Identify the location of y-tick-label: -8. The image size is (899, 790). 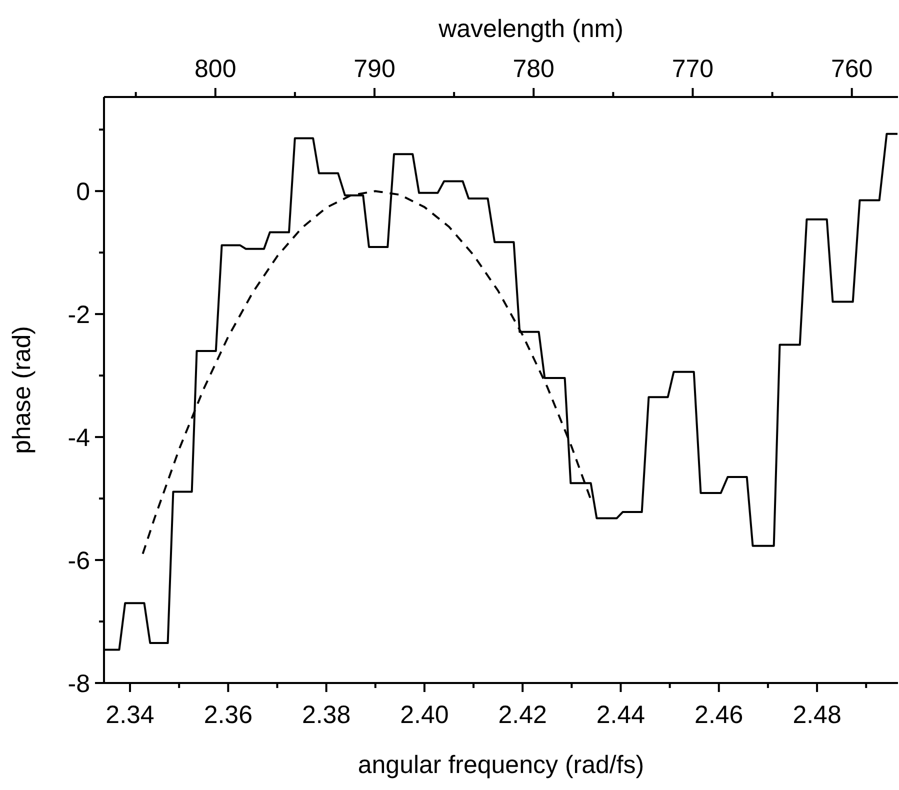
(79, 684).